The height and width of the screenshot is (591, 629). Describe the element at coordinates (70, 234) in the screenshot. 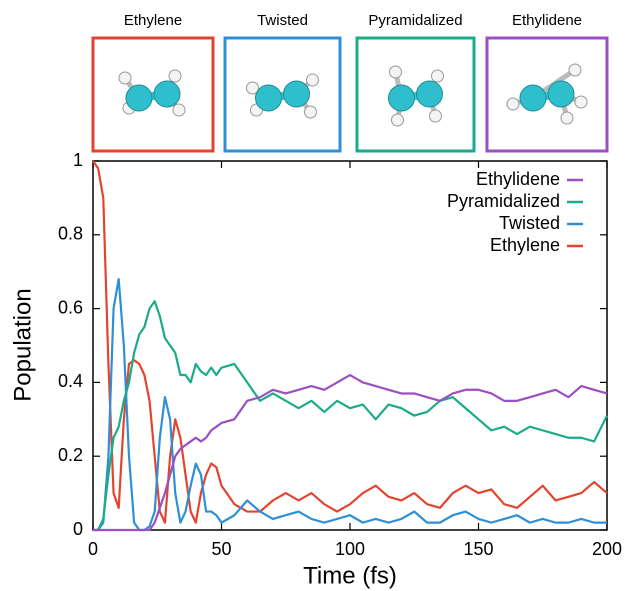

I see `y-tick-label: 0.8` at that location.